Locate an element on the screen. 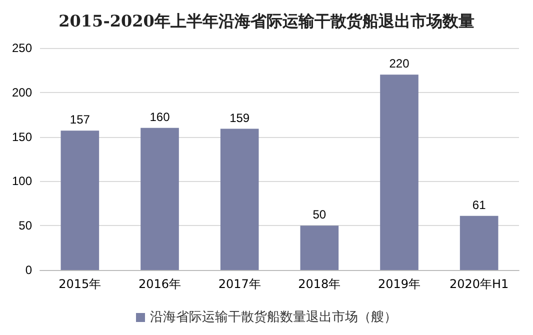 The image size is (533, 335). data-label: 50 is located at coordinates (319, 215).